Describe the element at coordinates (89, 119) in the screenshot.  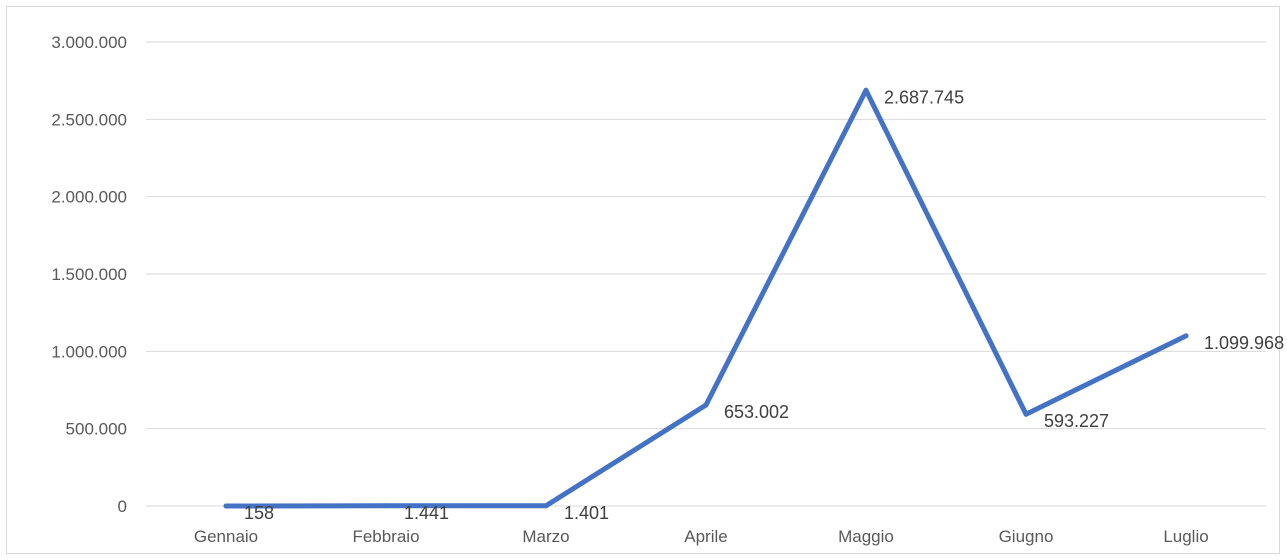
I see `y-tick-label: 2.500.000` at that location.